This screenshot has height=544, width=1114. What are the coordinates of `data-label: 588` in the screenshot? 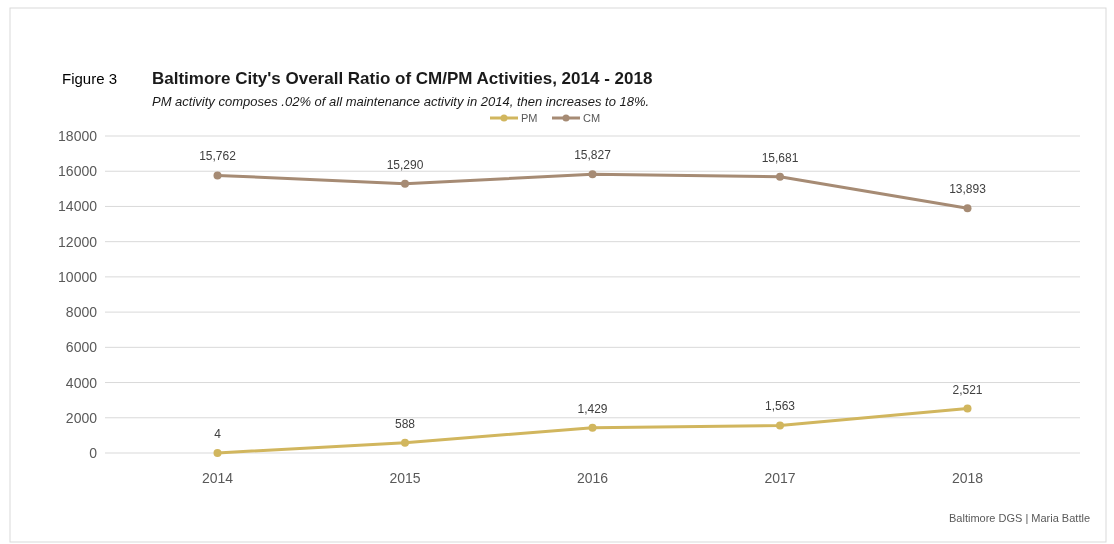 It's located at (405, 423).